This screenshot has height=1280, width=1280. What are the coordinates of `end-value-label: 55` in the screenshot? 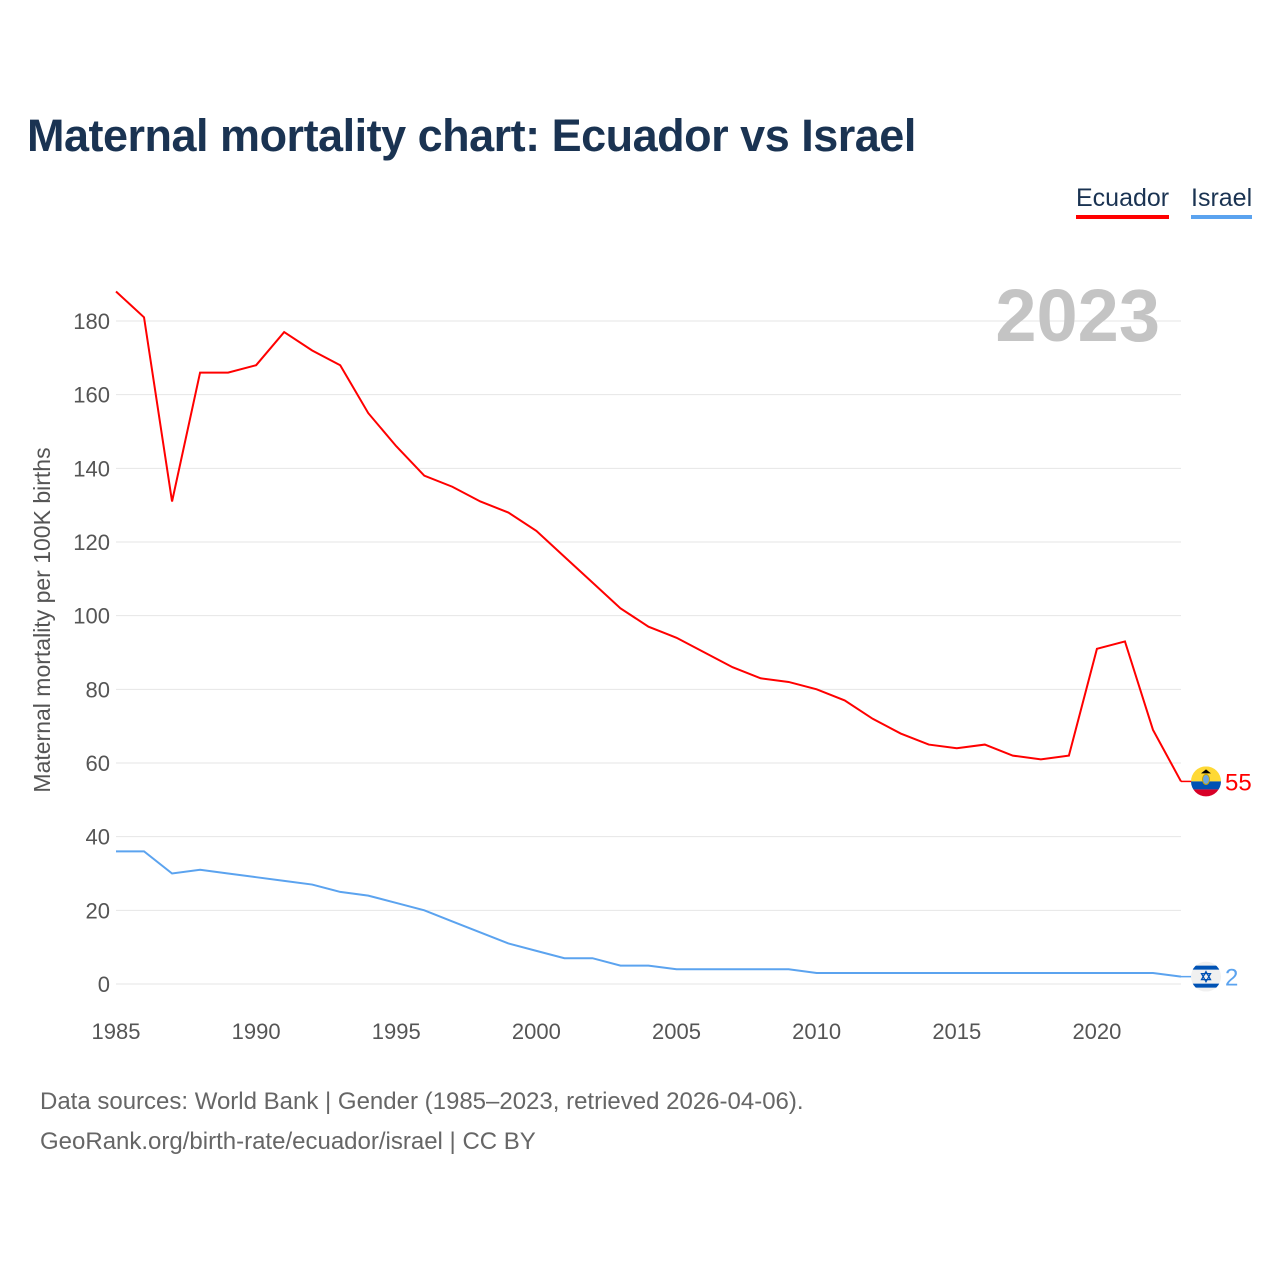 It's located at (1238, 782).